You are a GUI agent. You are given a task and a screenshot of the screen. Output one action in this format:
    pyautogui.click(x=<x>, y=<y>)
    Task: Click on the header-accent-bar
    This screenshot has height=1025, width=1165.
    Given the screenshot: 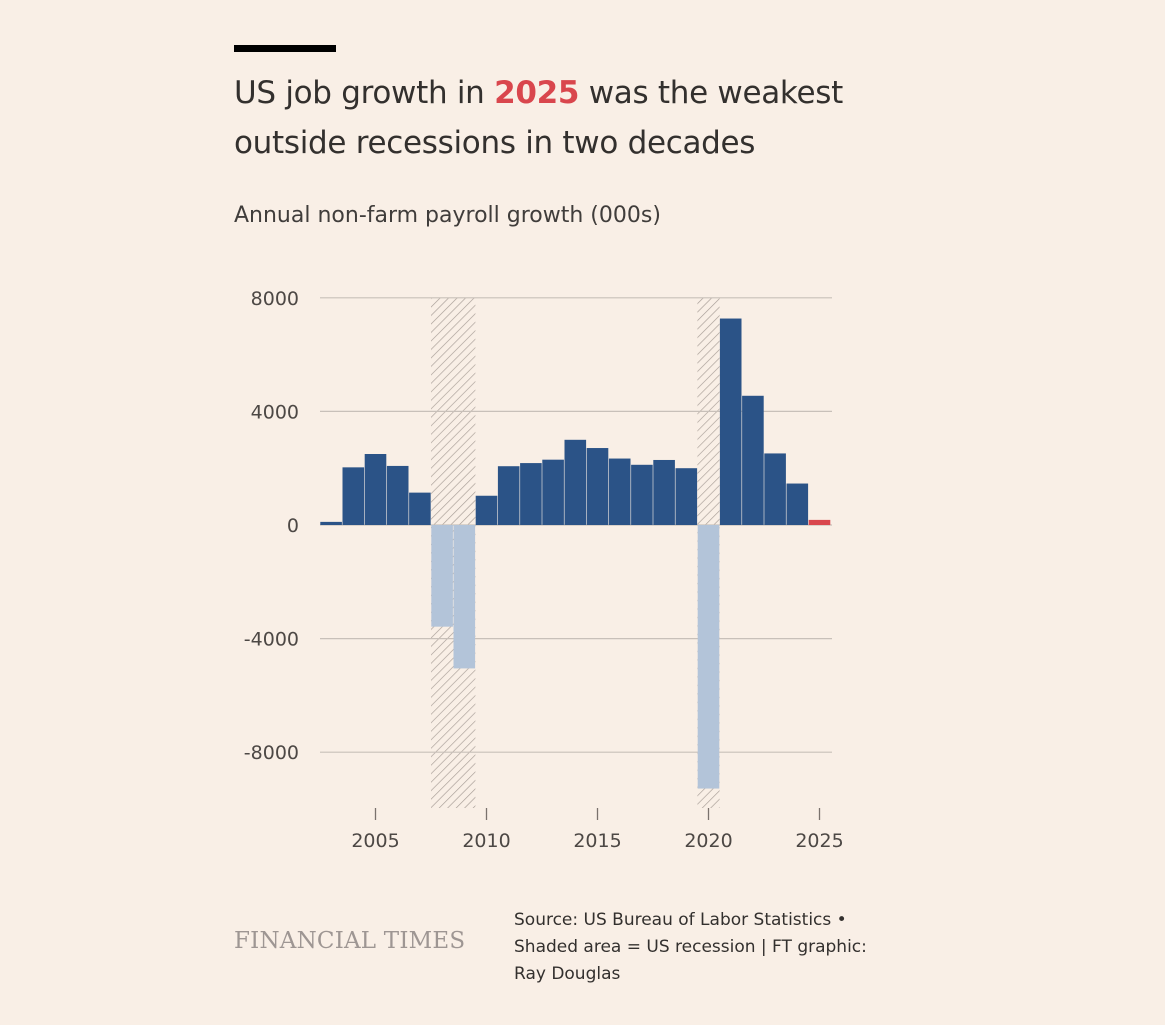 What is the action you would take?
    pyautogui.click(x=285, y=48)
    